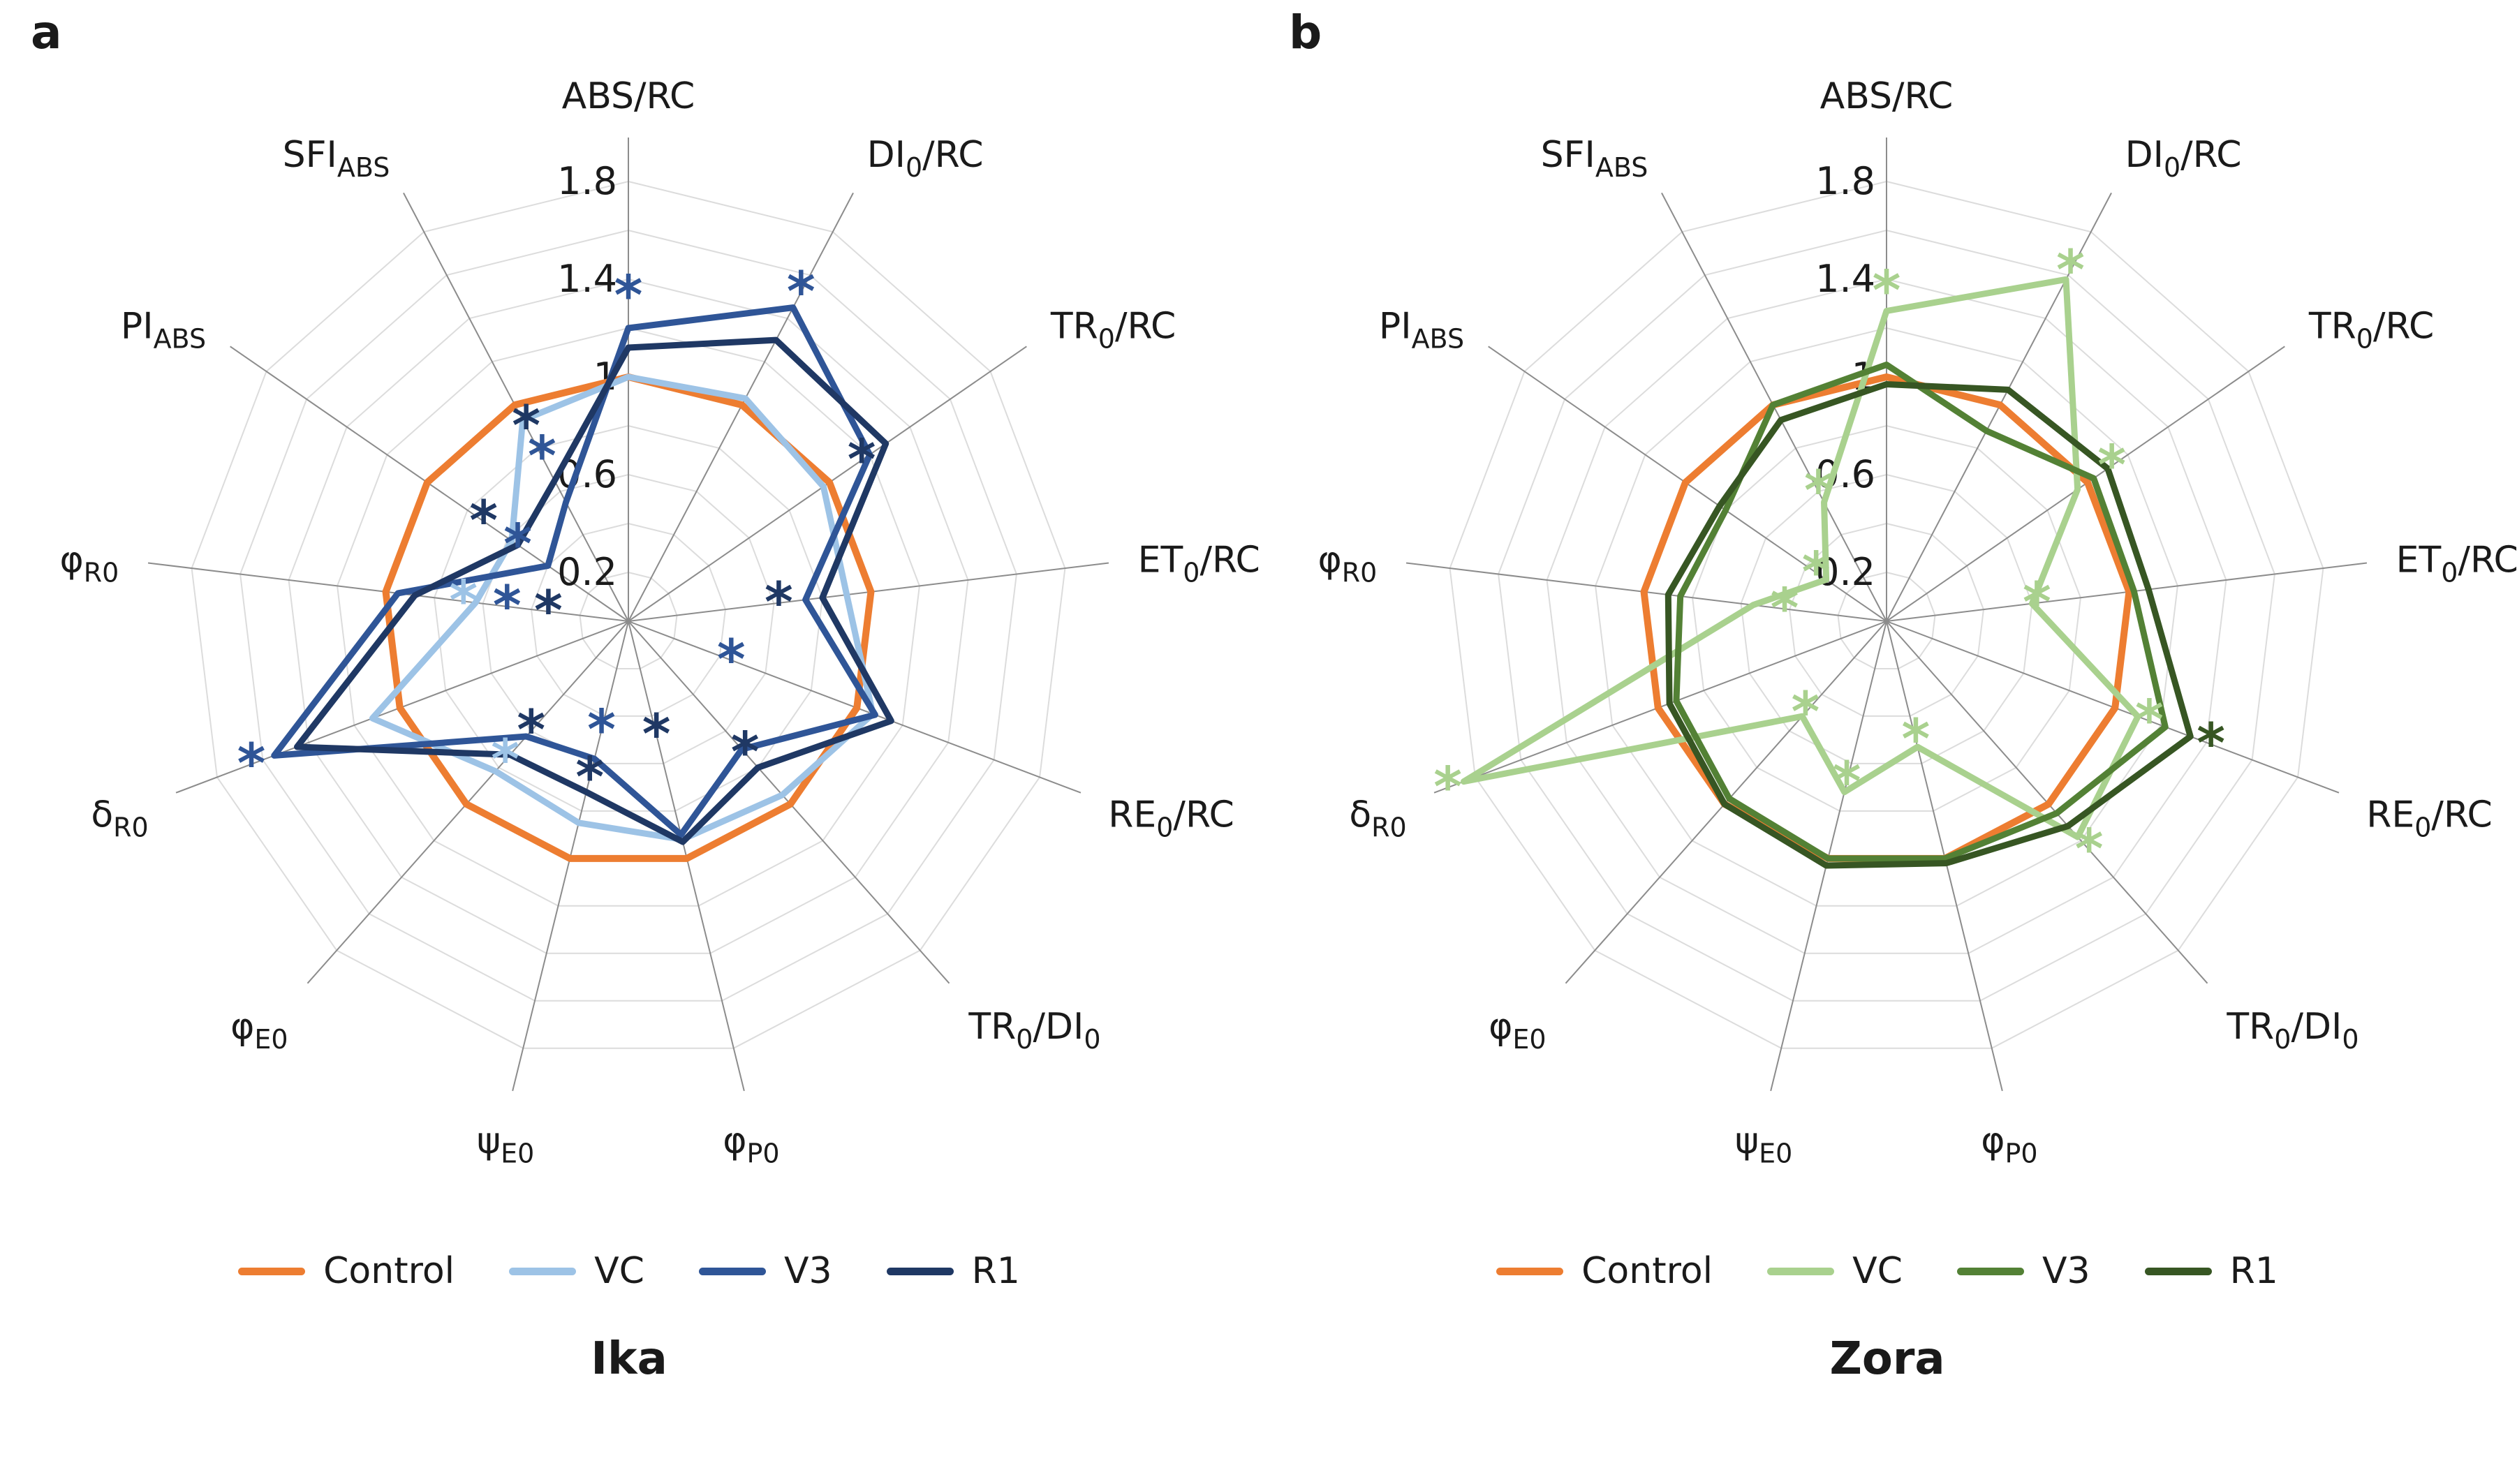 This screenshot has height=1484, width=2517. I want to click on legend-item-v3: V3, so click(765, 1271).